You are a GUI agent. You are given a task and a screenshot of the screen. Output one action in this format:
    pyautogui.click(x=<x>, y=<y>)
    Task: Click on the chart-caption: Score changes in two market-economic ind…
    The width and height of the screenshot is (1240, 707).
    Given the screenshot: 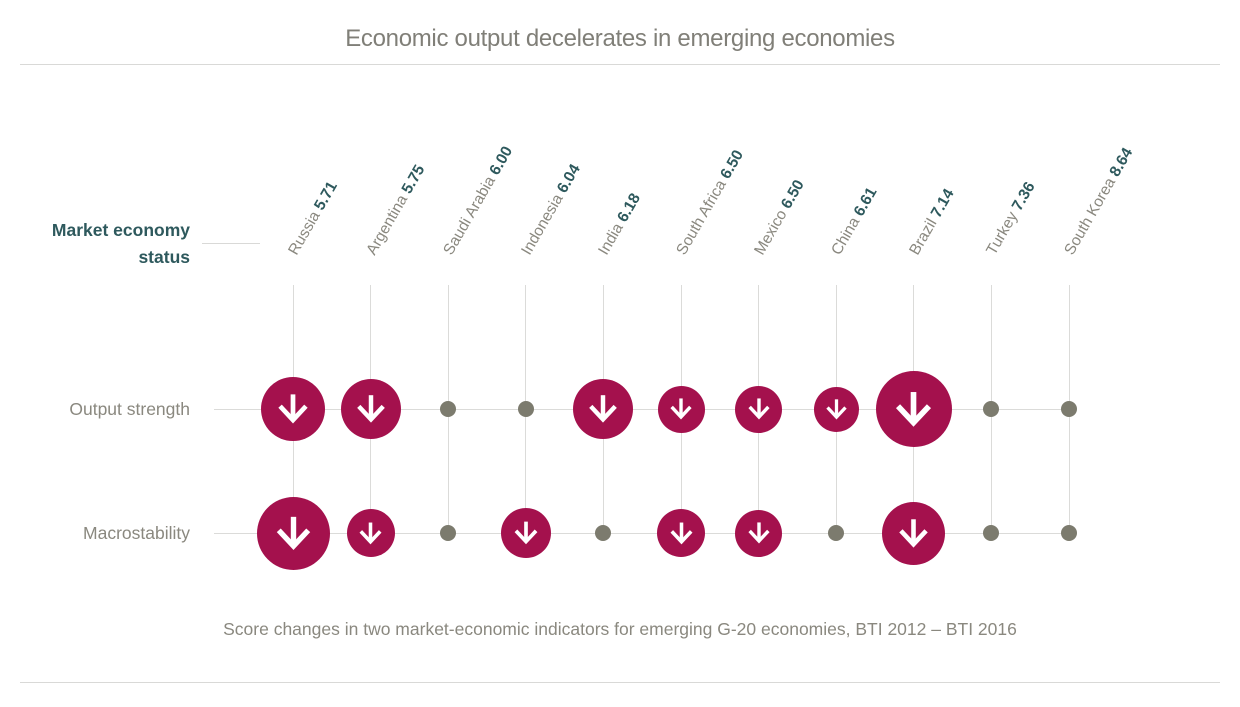 What is the action you would take?
    pyautogui.click(x=620, y=629)
    